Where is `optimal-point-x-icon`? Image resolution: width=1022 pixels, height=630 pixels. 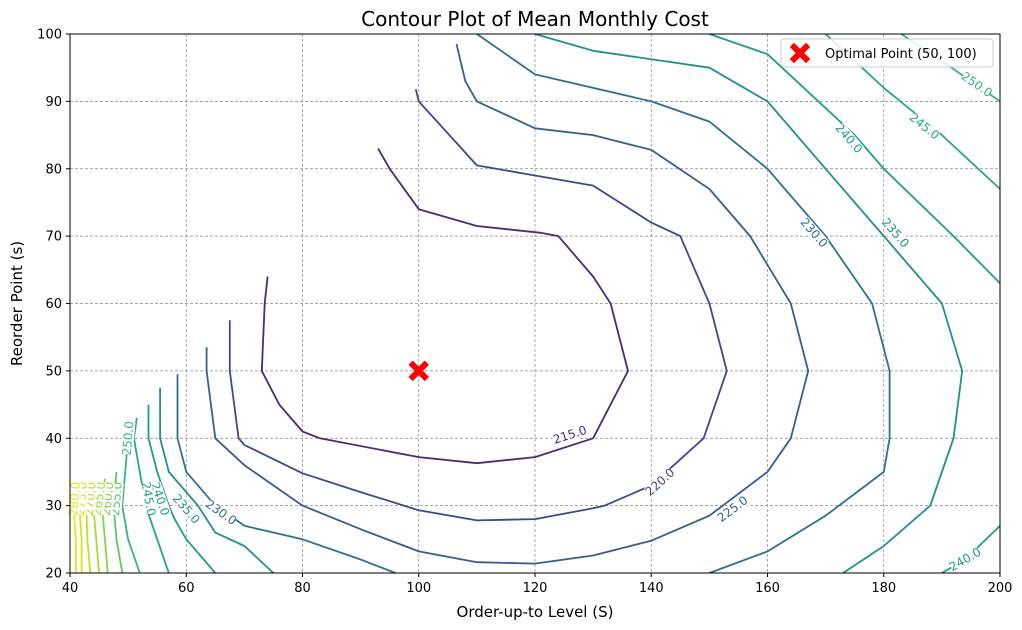 optimal-point-x-icon is located at coordinates (418, 371).